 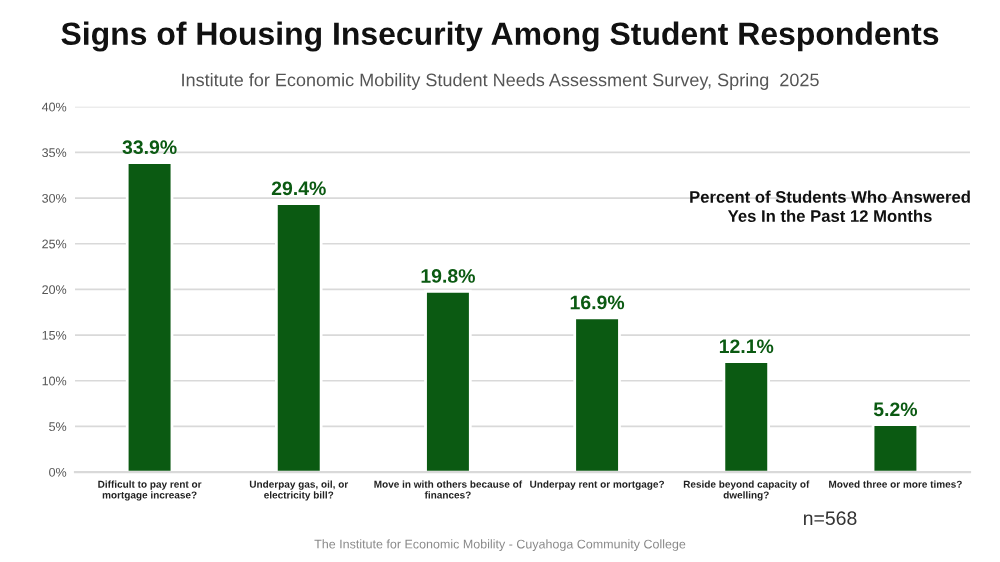 I want to click on chart-subtitle: Institute for Economic Mobility Student Needs Assessment Survey, Spring 2025, so click(x=500, y=81).